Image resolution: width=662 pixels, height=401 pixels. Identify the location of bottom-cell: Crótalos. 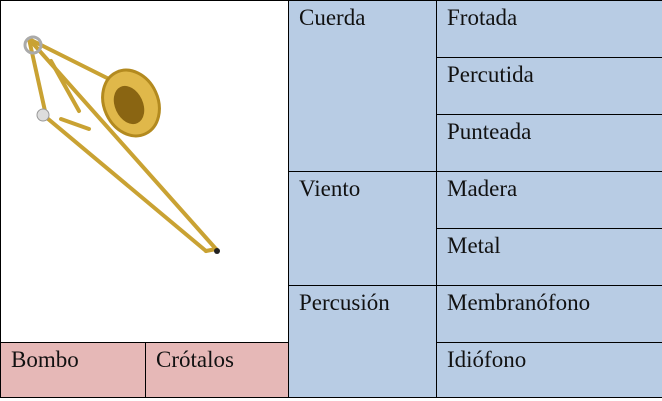
(217, 370).